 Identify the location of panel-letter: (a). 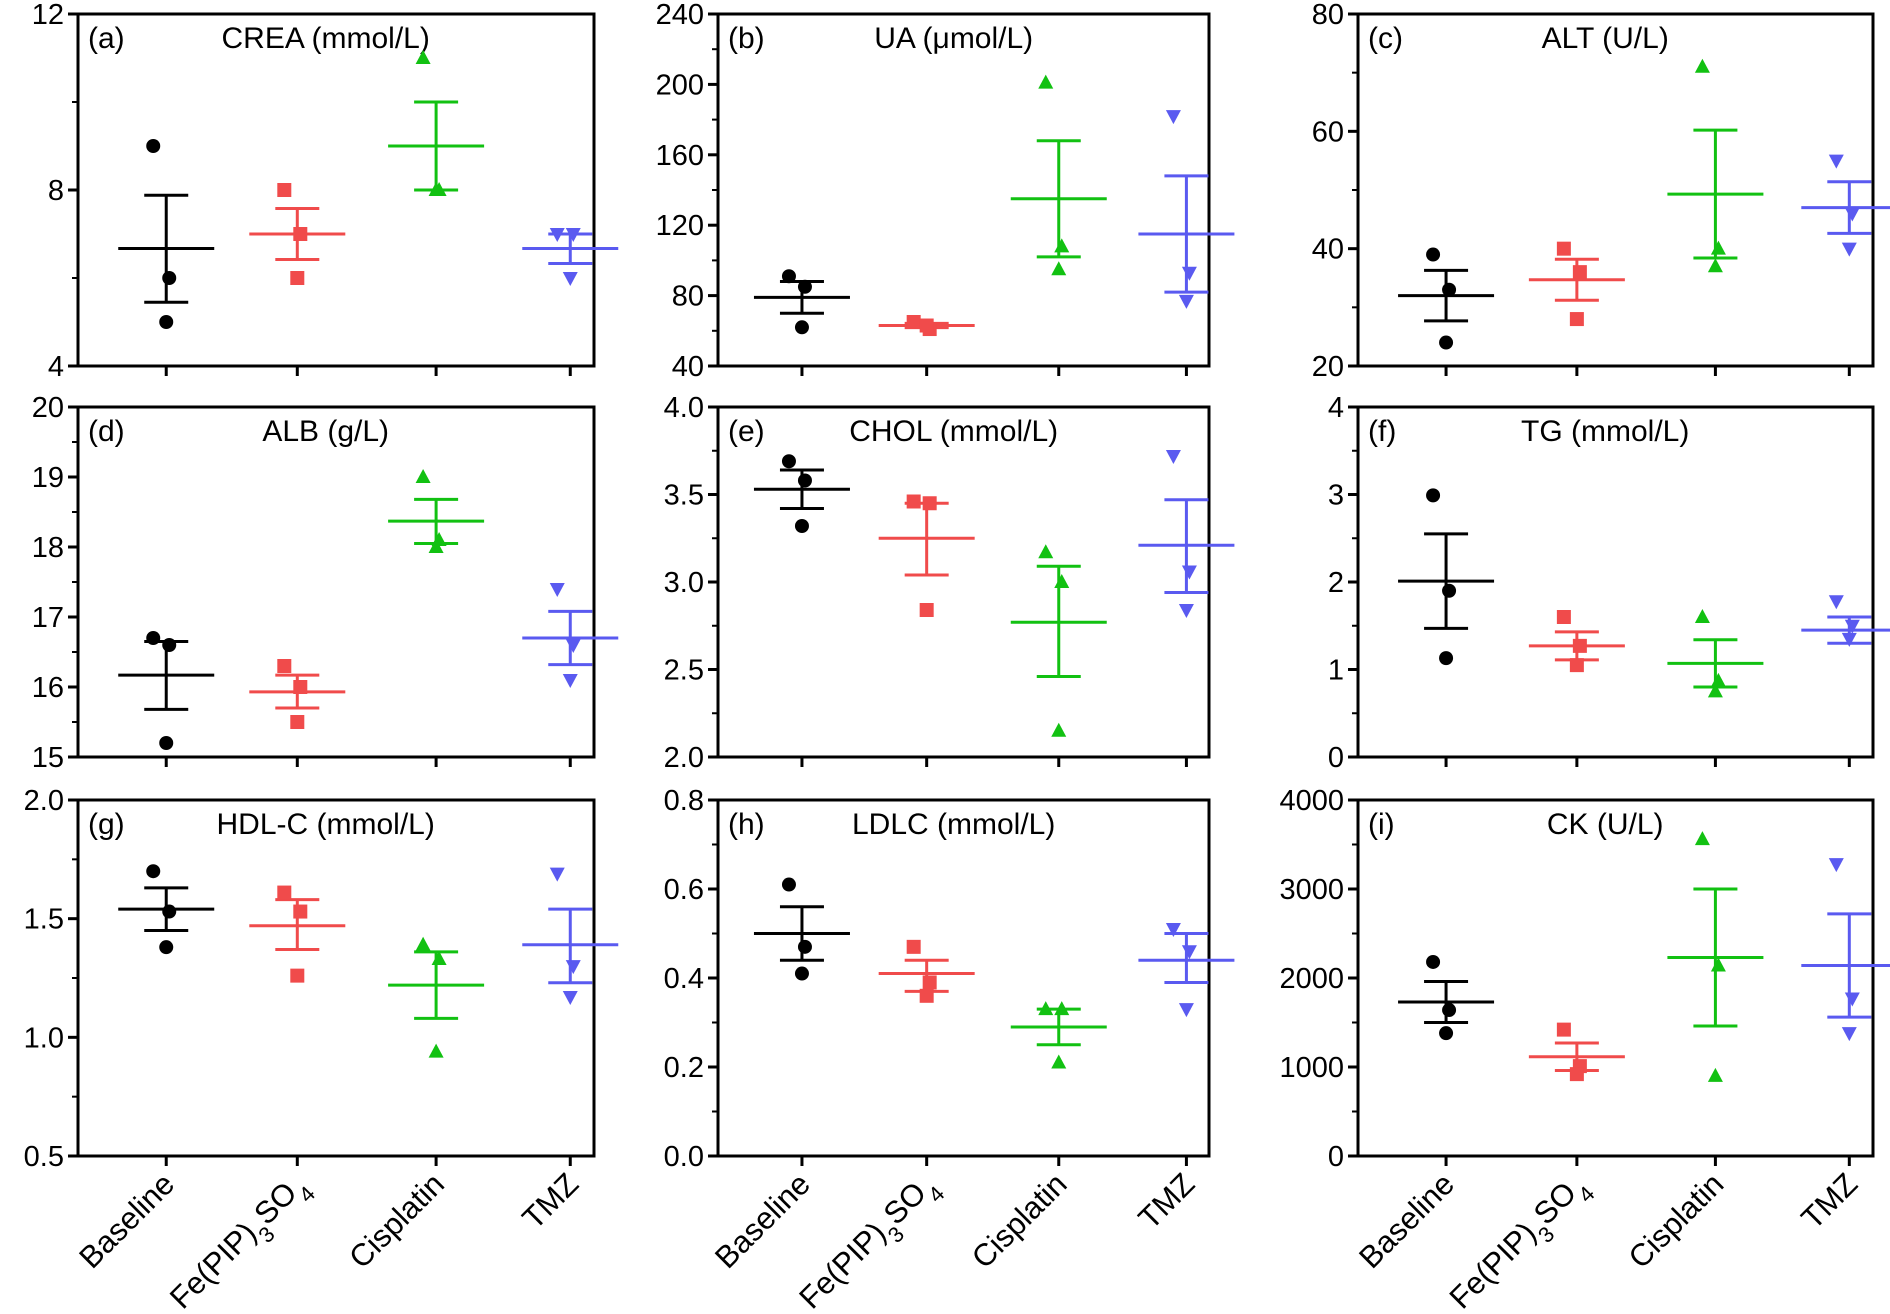
(106, 38).